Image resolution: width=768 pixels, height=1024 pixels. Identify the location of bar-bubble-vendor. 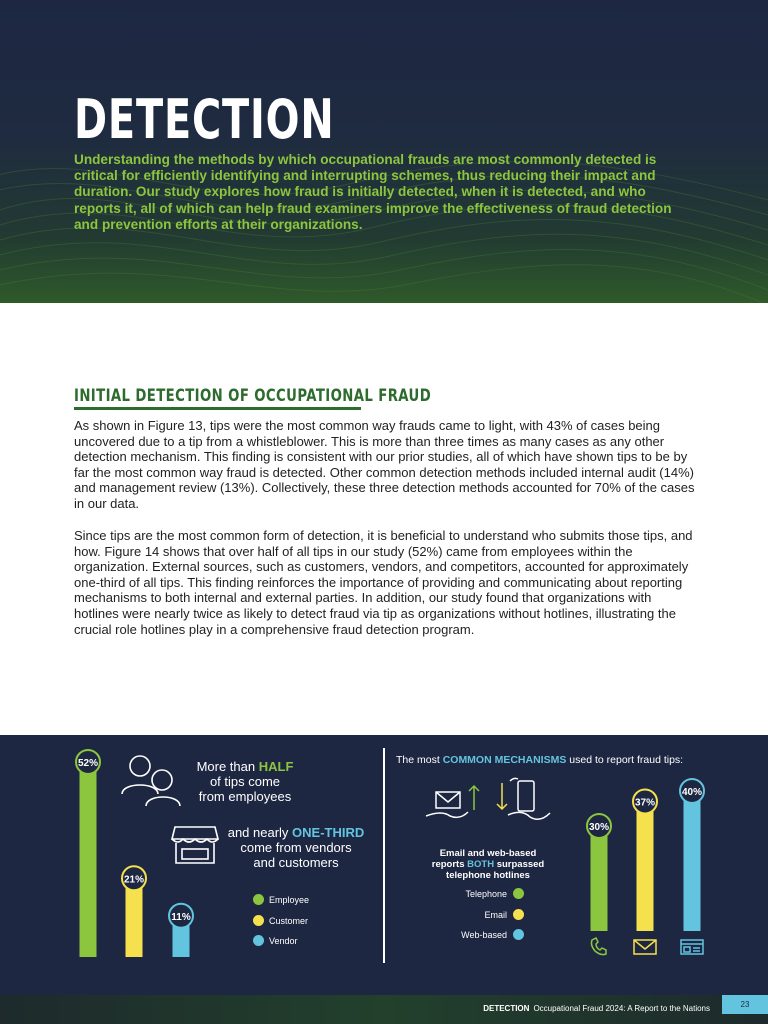
(181, 915).